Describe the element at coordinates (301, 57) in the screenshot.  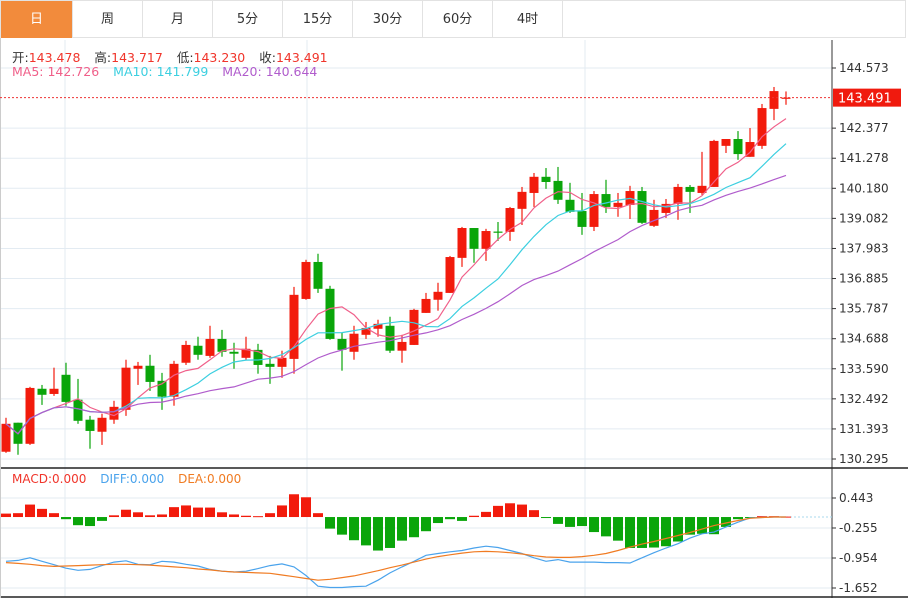
I see `close-value: 143.491` at that location.